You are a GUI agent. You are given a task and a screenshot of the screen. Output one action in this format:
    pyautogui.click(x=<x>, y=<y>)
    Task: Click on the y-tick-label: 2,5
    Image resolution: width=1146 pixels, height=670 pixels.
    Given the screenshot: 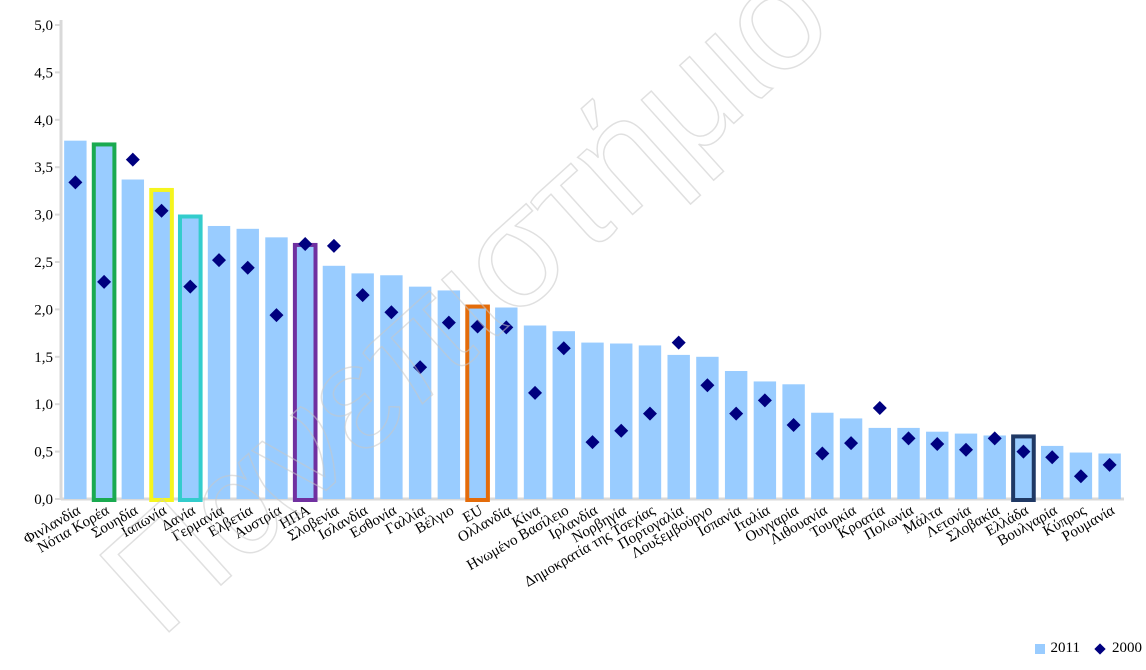 What is the action you would take?
    pyautogui.click(x=43, y=263)
    